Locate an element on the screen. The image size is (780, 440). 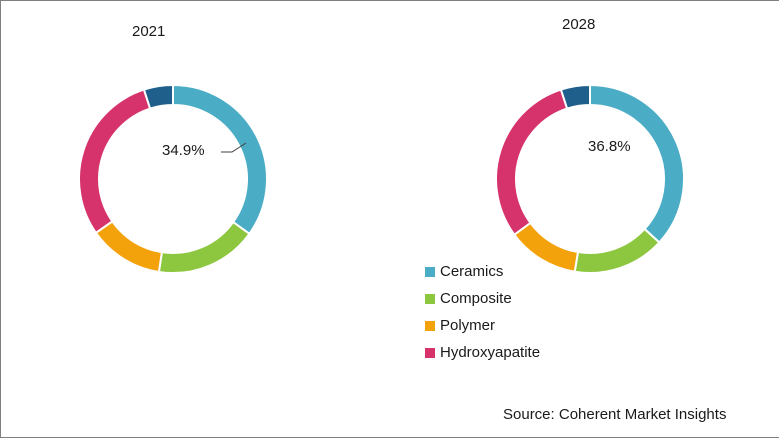
slice-2021-polymer is located at coordinates (129, 246).